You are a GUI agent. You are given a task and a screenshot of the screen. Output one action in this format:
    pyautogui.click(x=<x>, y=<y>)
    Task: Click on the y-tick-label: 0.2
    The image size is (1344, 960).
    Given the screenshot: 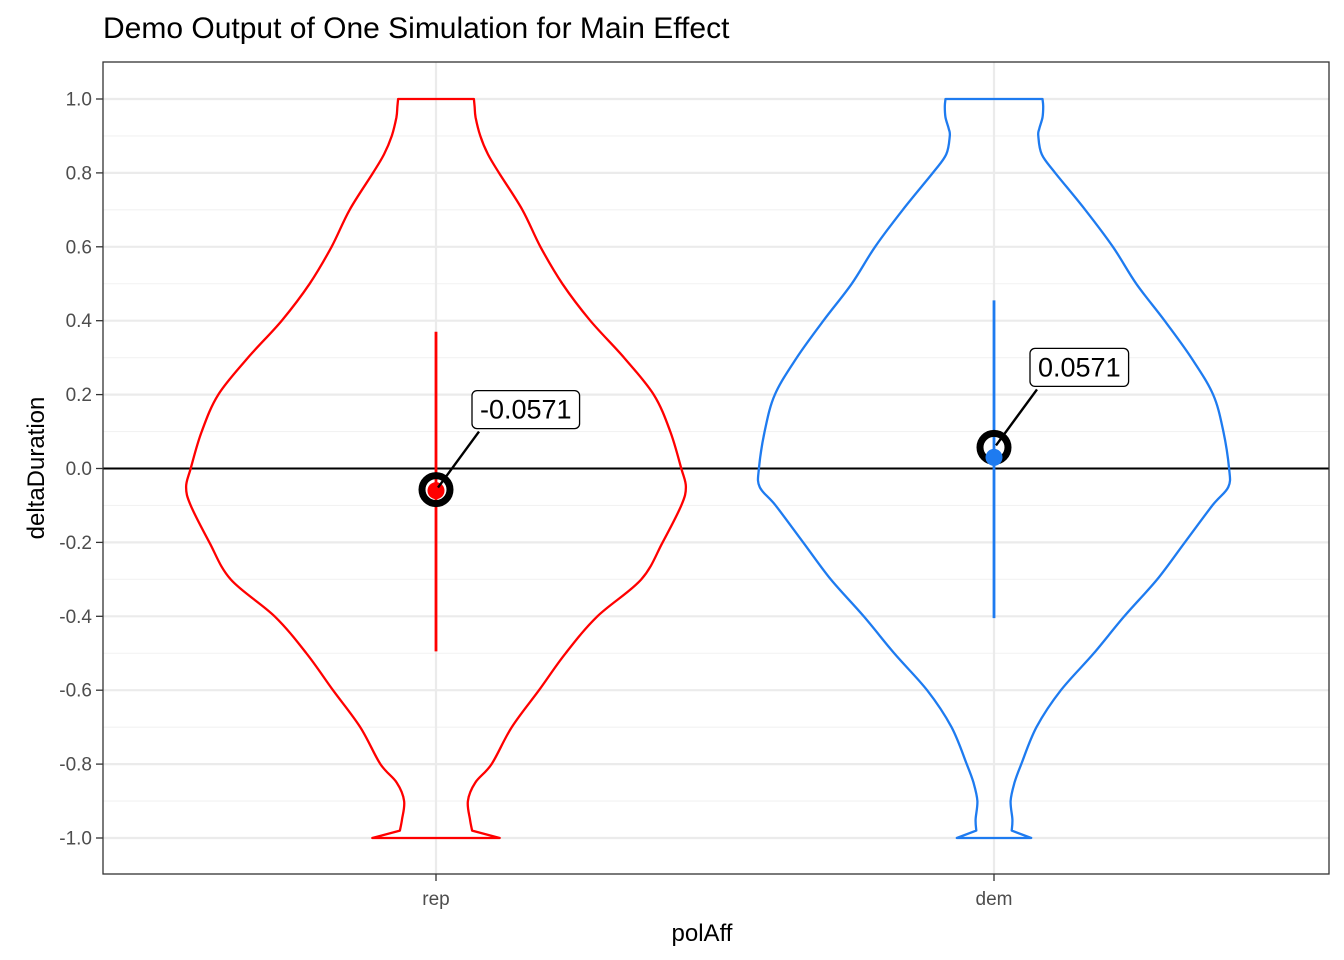 What is the action you would take?
    pyautogui.click(x=79, y=395)
    